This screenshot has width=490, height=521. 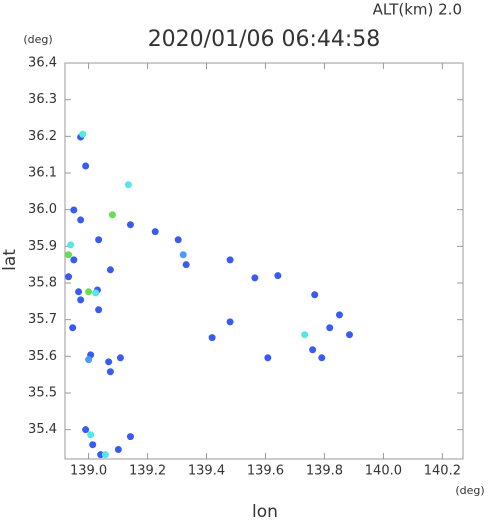 I want to click on y-tick-label: 36.1, so click(x=42, y=173).